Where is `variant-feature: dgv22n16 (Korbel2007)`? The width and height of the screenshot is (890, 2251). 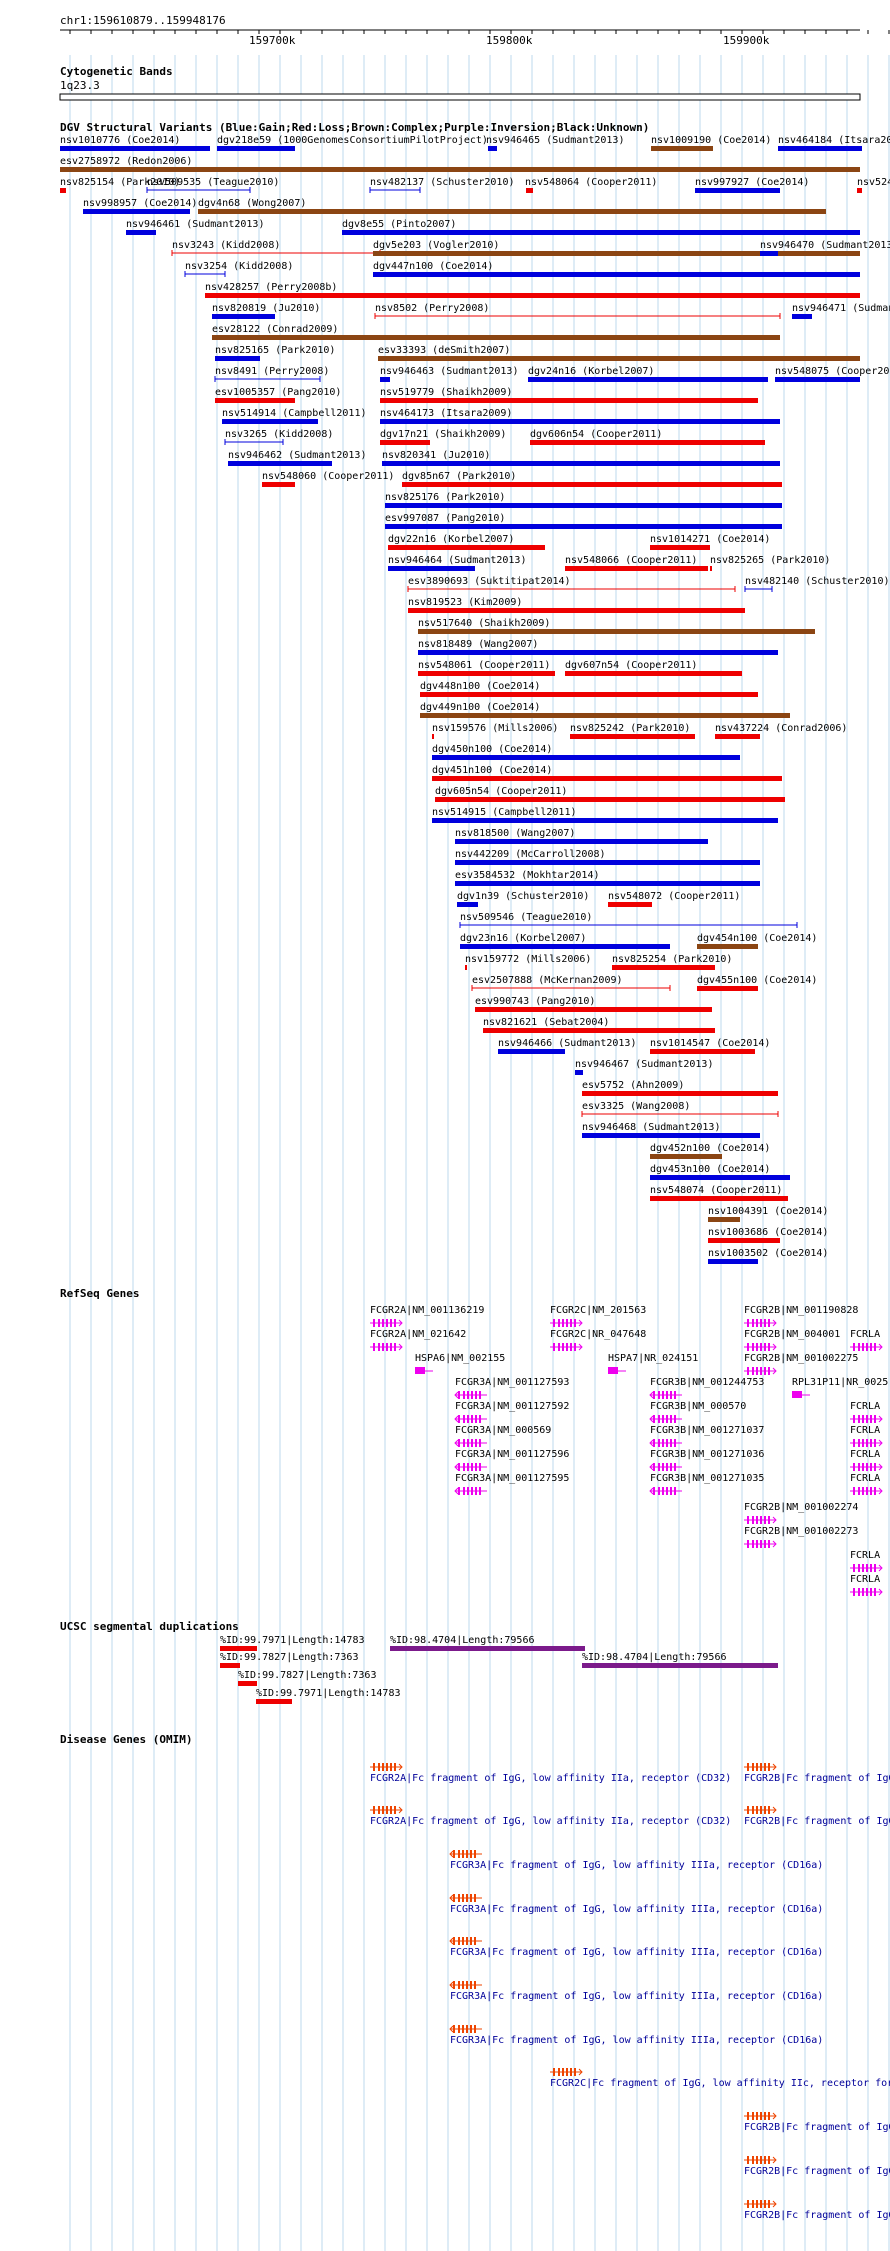 variant-feature: dgv22n16 (Korbel2007) is located at coordinates (466, 542).